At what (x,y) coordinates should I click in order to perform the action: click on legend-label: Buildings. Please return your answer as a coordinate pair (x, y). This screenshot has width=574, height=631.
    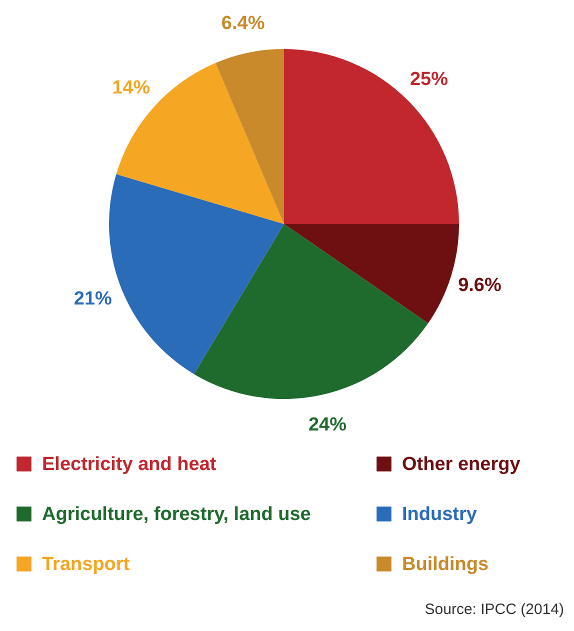
    Looking at the image, I should click on (445, 564).